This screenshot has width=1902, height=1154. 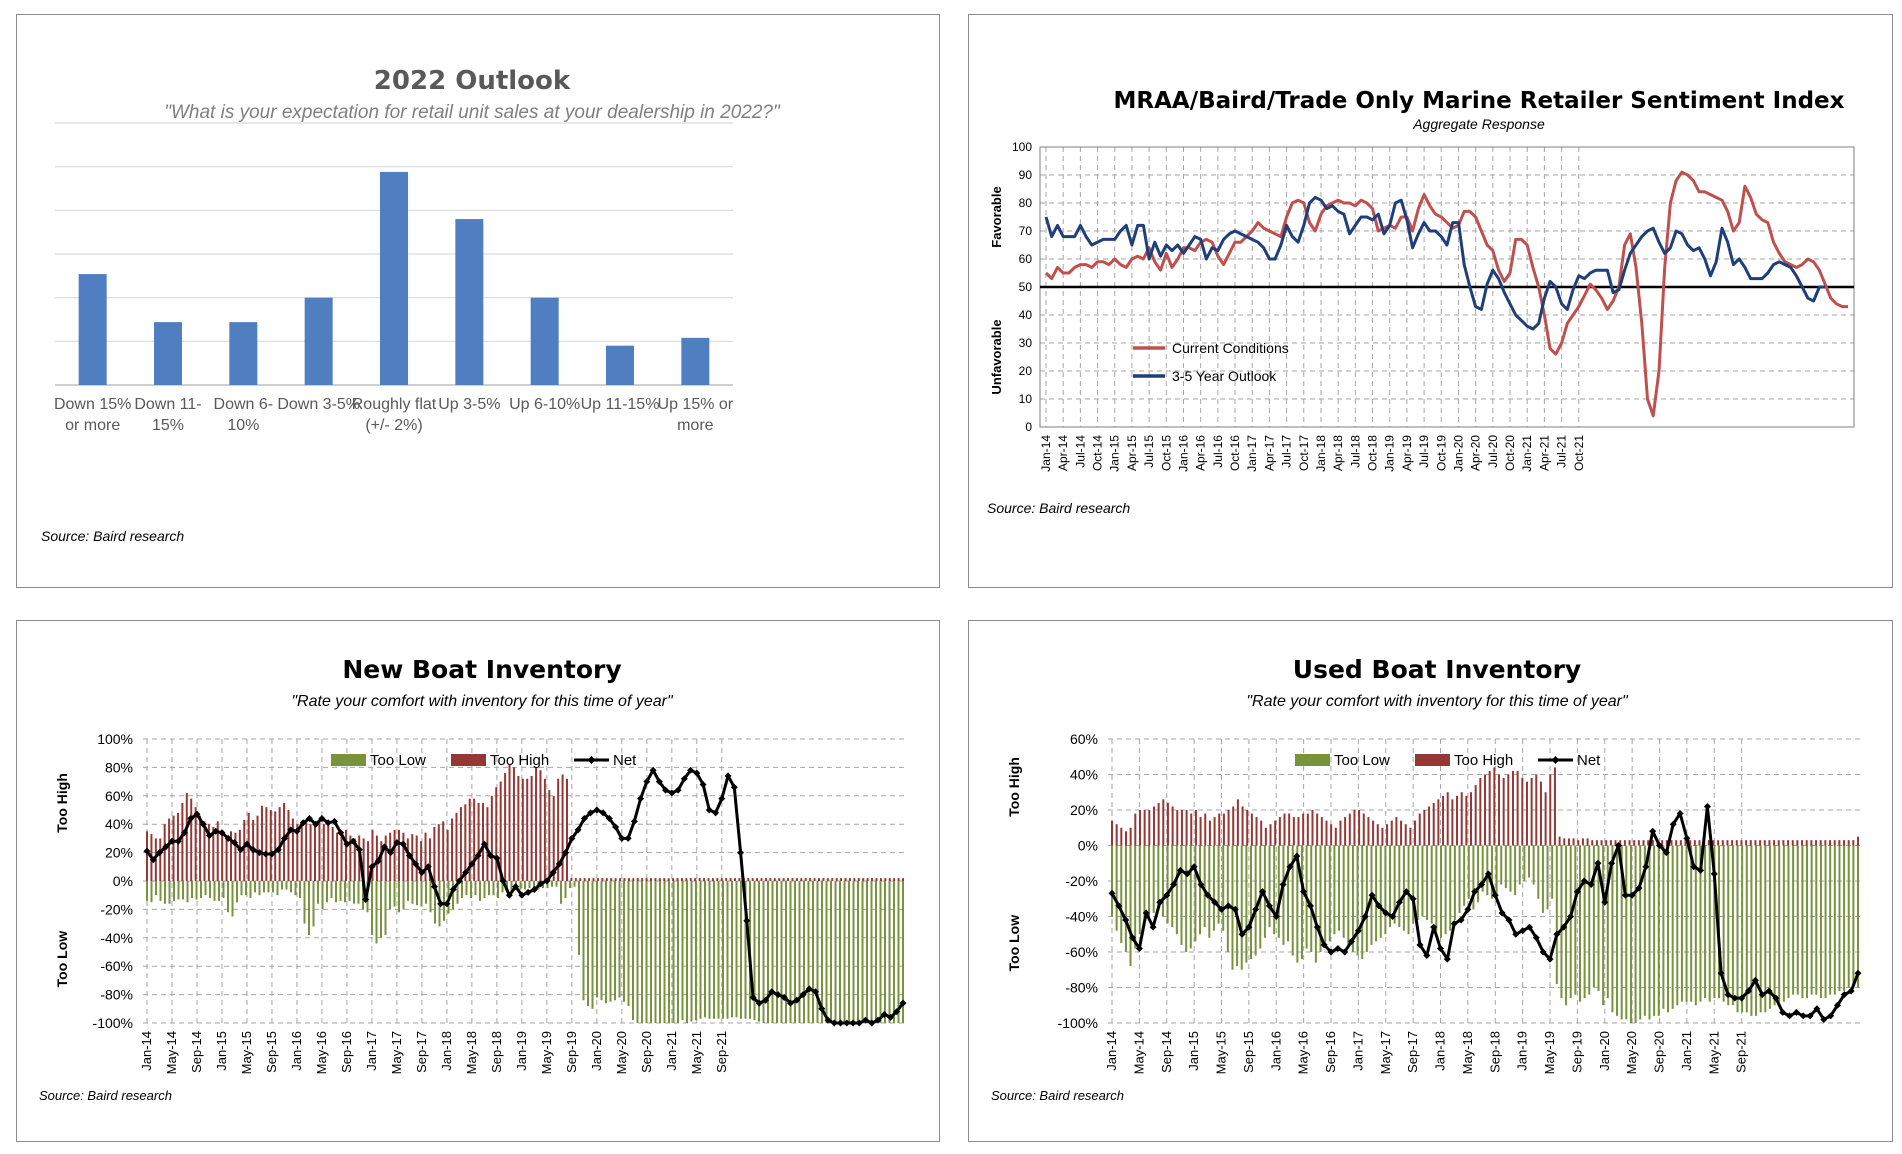 What do you see at coordinates (1424, 451) in the screenshot?
I see `x-tick-label: Jul-19` at bounding box center [1424, 451].